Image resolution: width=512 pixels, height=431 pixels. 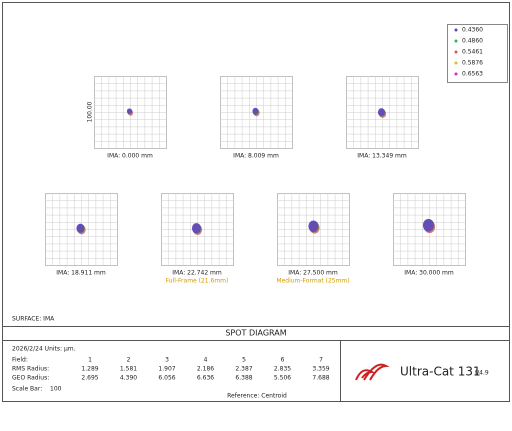 I want to click on row-label: RMS Radius:, so click(x=30, y=369).